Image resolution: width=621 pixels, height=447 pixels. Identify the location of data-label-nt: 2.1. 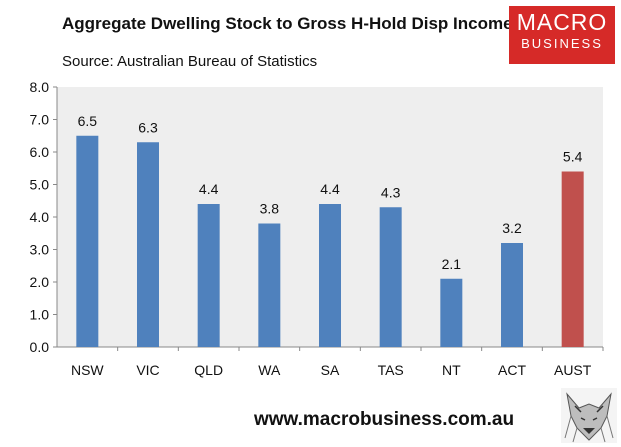
(452, 264).